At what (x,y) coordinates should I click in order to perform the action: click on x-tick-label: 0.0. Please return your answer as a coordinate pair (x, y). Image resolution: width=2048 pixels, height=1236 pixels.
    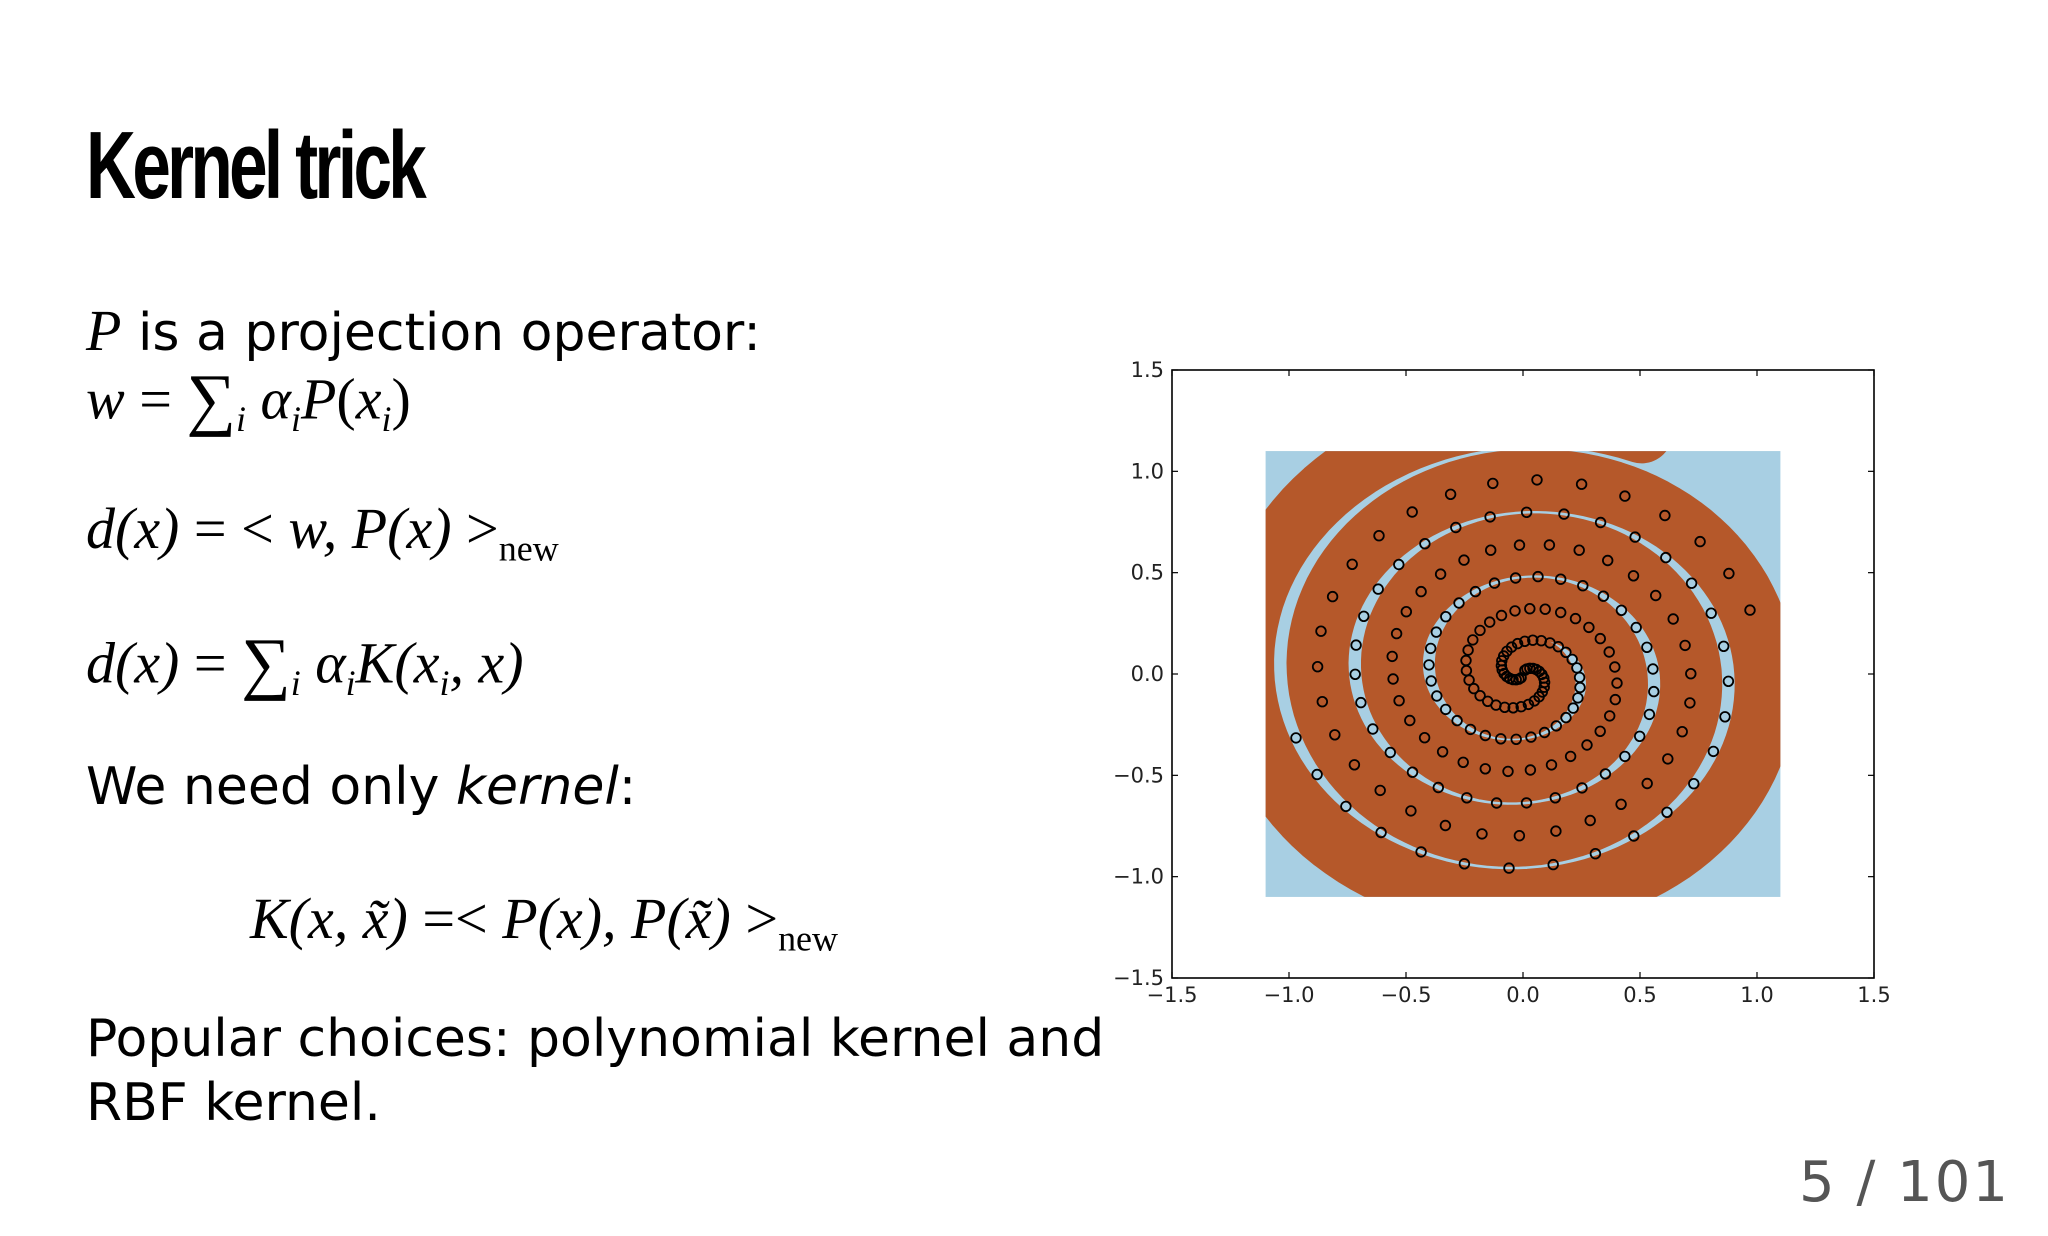
    Looking at the image, I should click on (1522, 995).